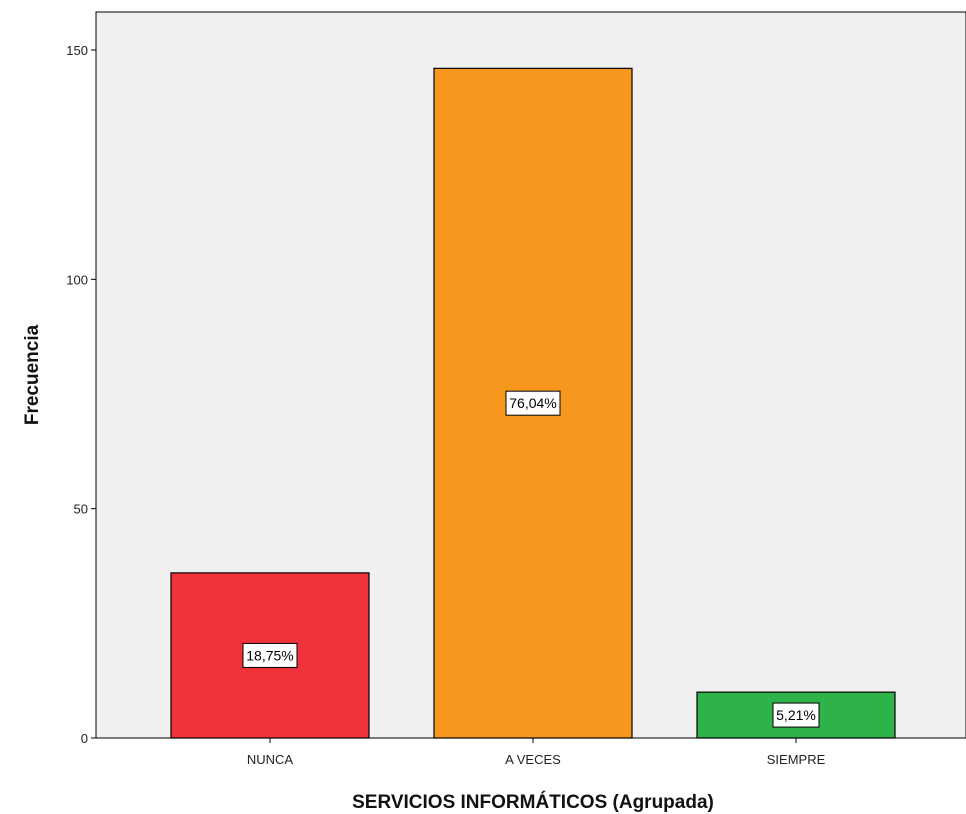 The image size is (966, 814). What do you see at coordinates (84, 738) in the screenshot?
I see `y-tick-label: 0` at bounding box center [84, 738].